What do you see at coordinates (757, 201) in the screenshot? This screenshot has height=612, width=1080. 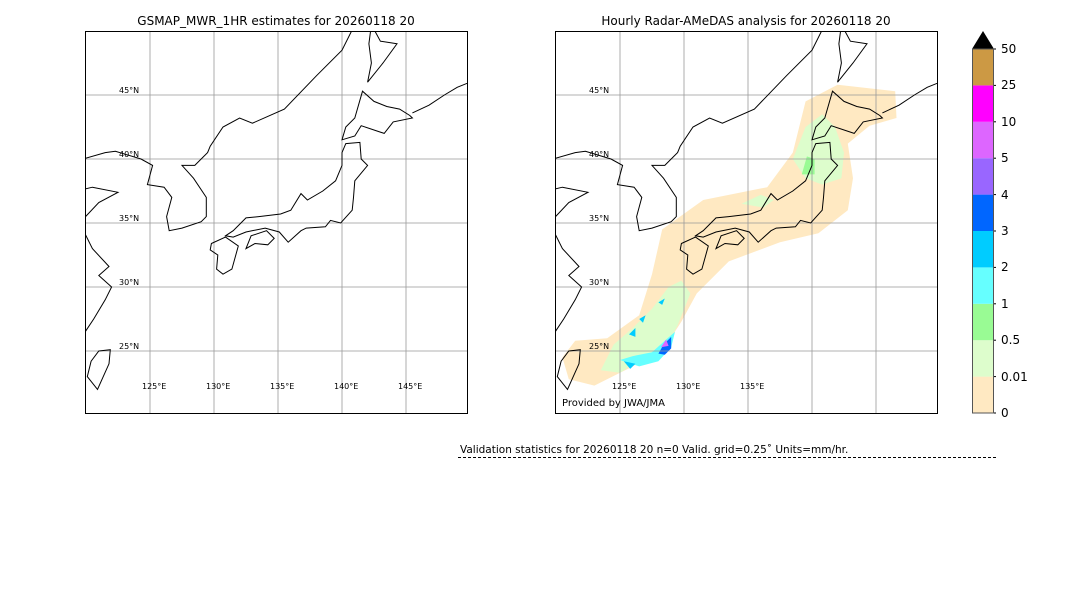 I see `precip-area-g3` at bounding box center [757, 201].